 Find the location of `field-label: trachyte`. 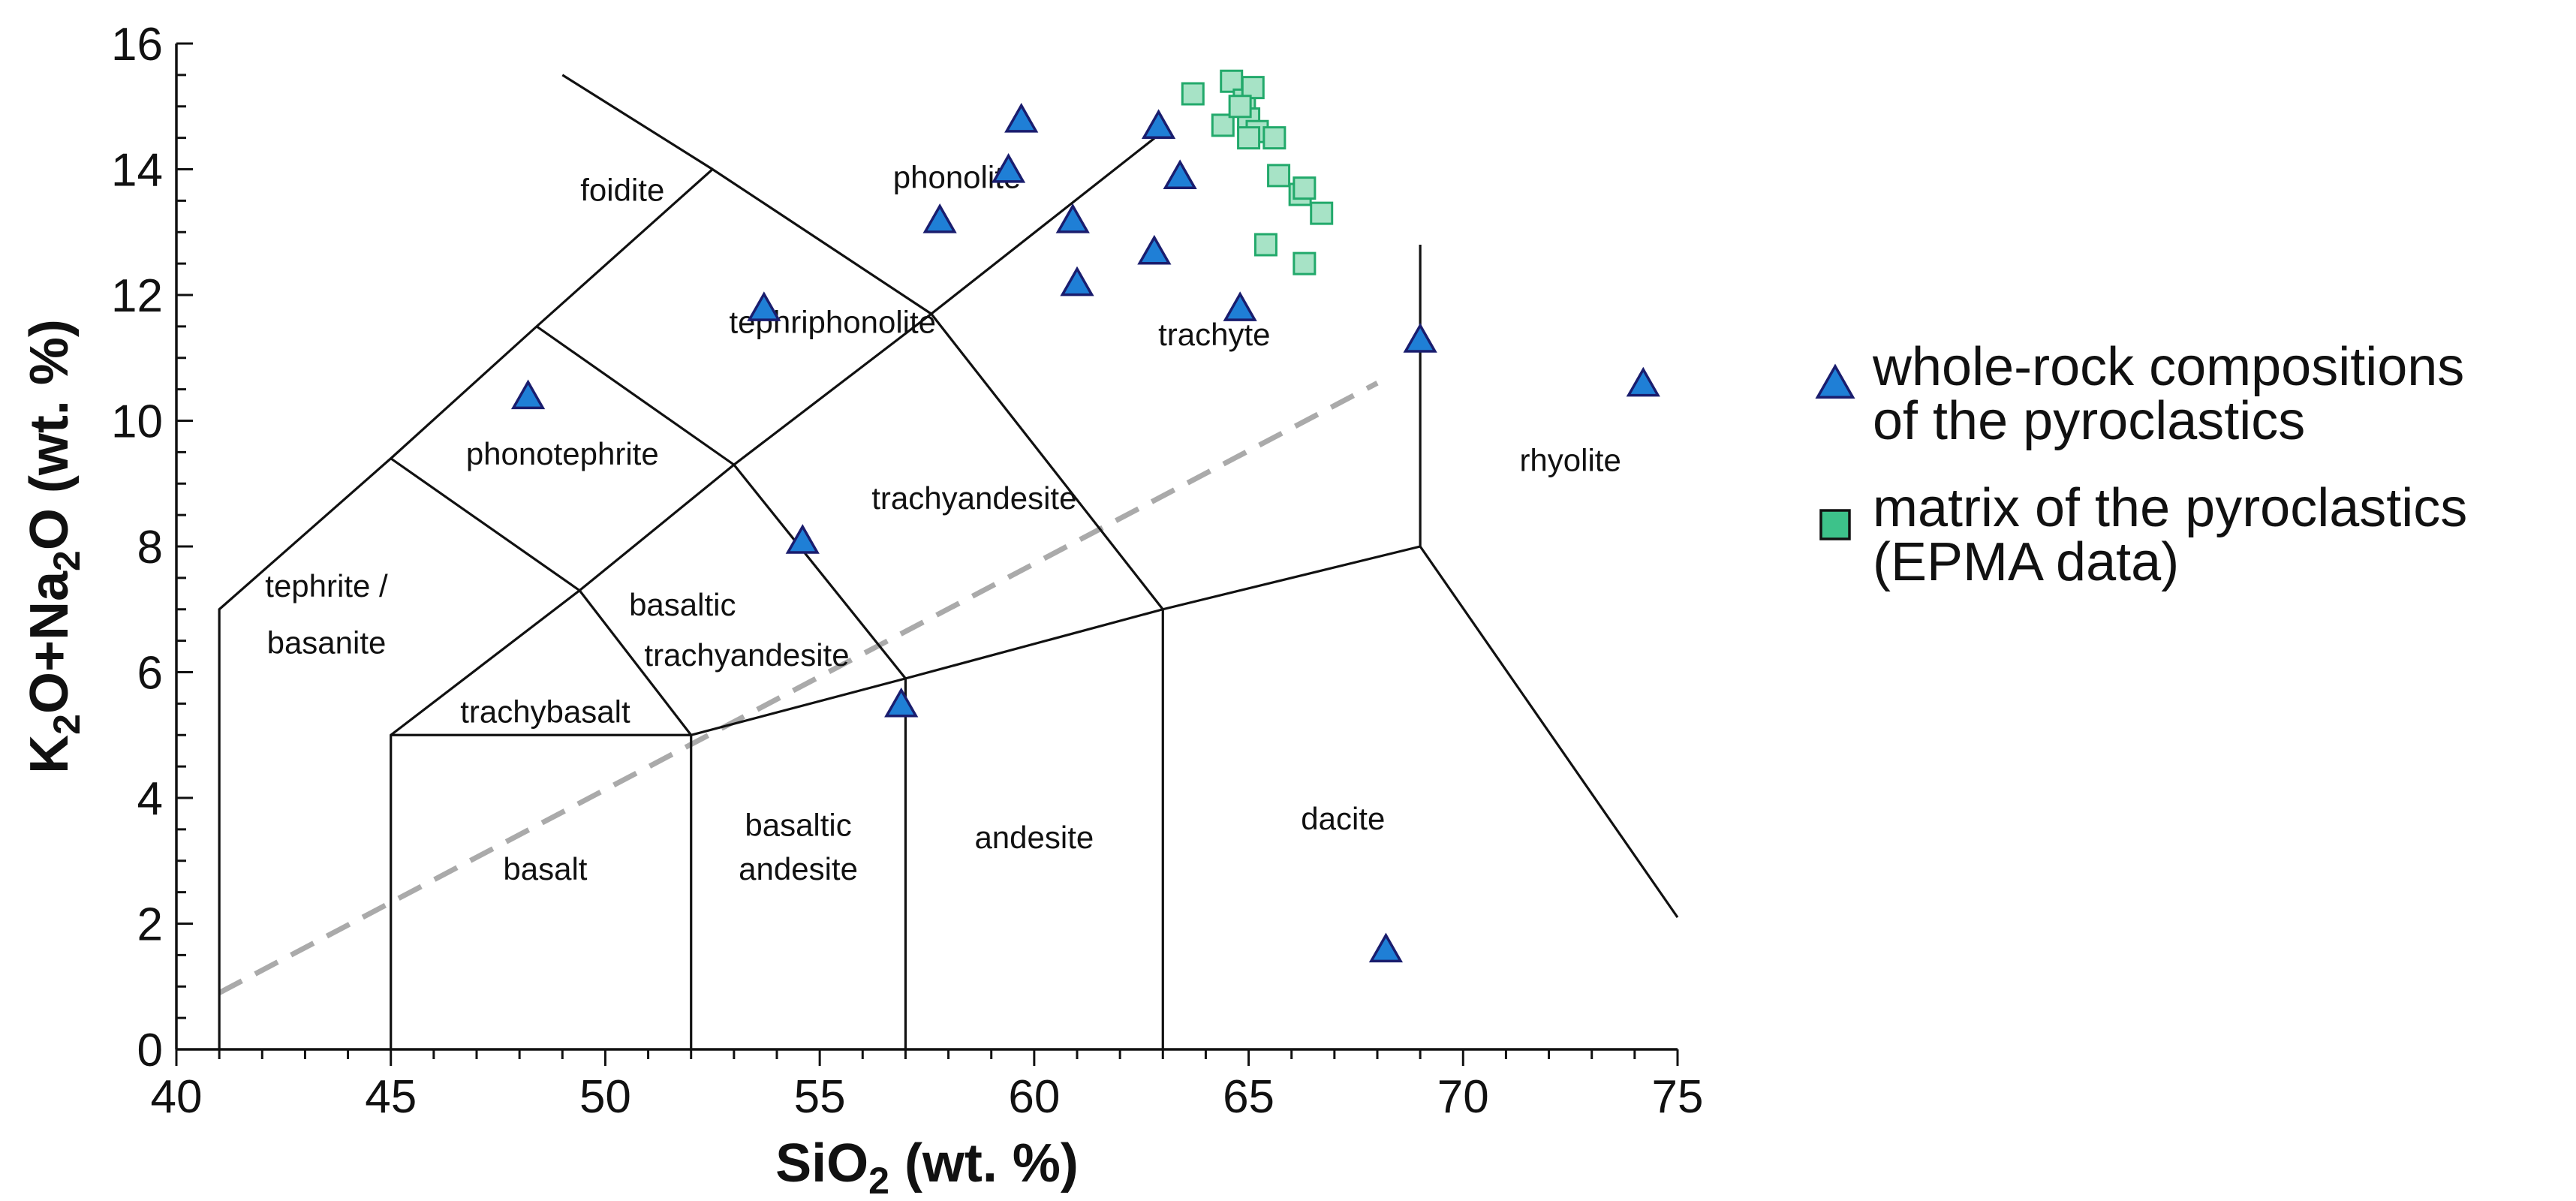

field-label: trachyte is located at coordinates (1214, 334).